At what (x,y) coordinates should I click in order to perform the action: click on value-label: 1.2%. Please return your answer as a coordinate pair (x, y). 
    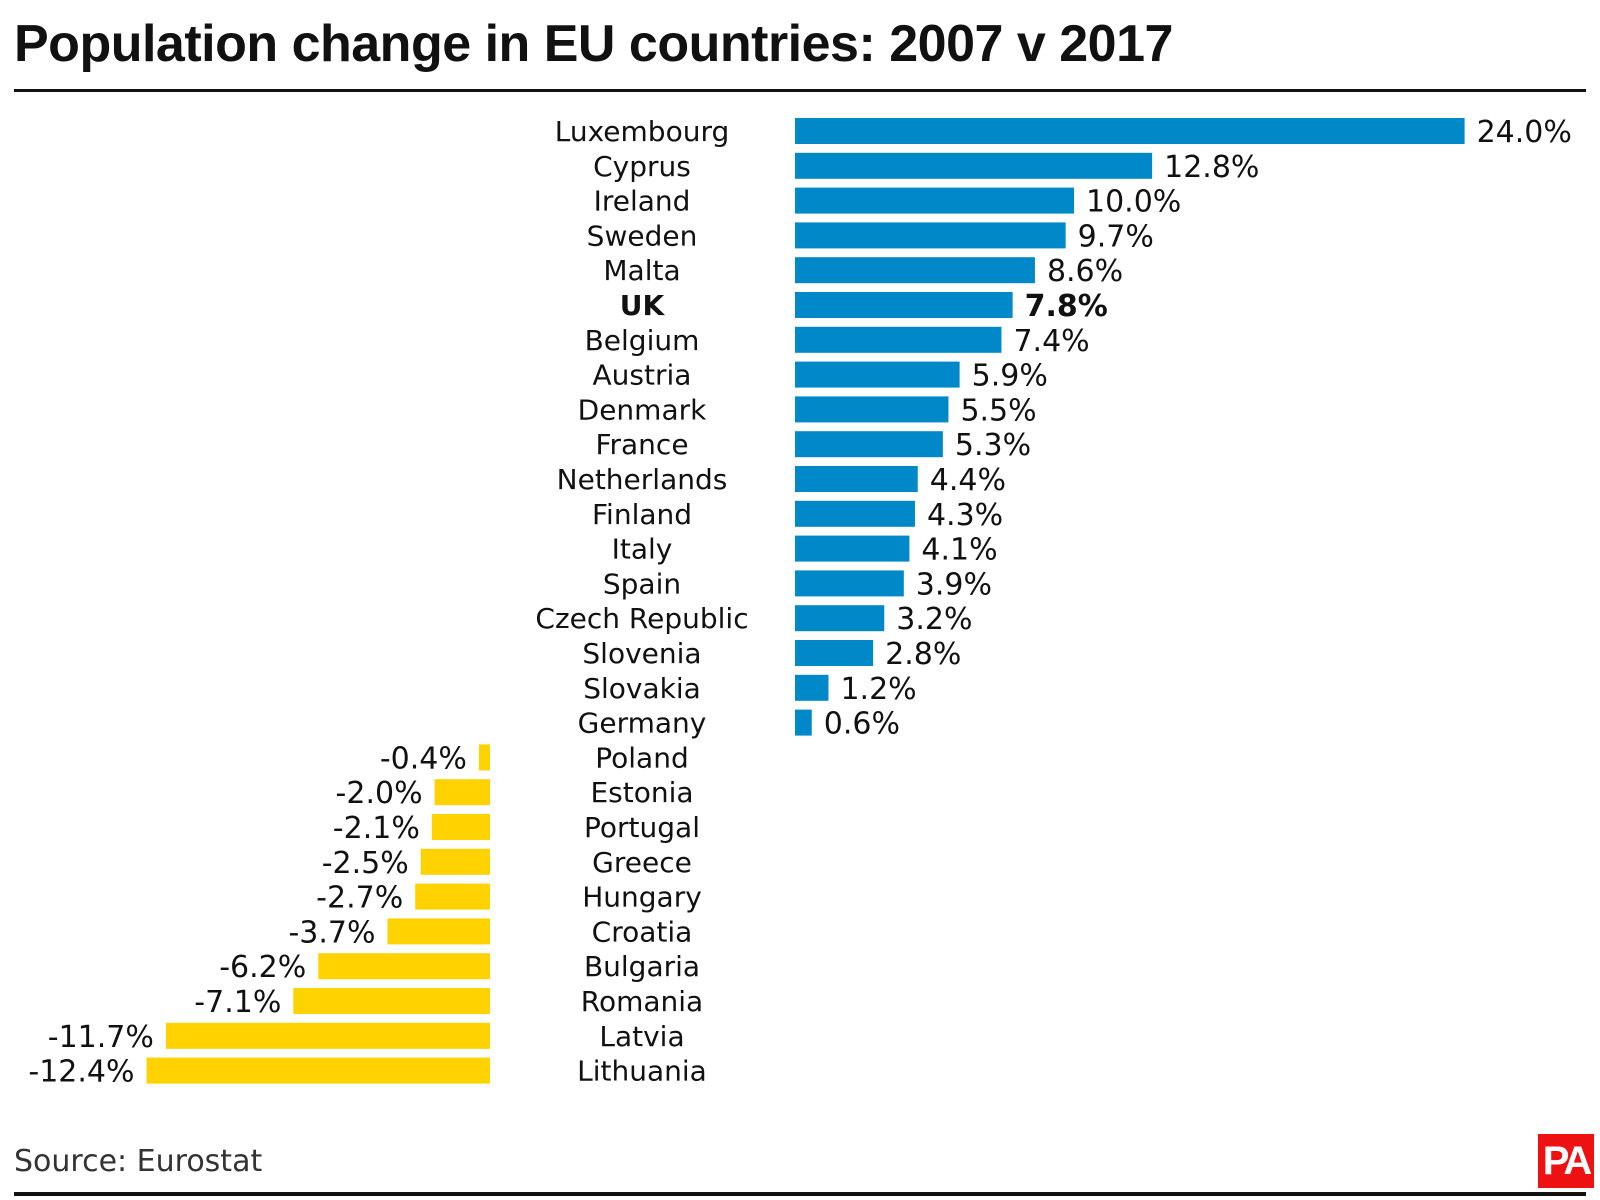
    Looking at the image, I should click on (878, 689).